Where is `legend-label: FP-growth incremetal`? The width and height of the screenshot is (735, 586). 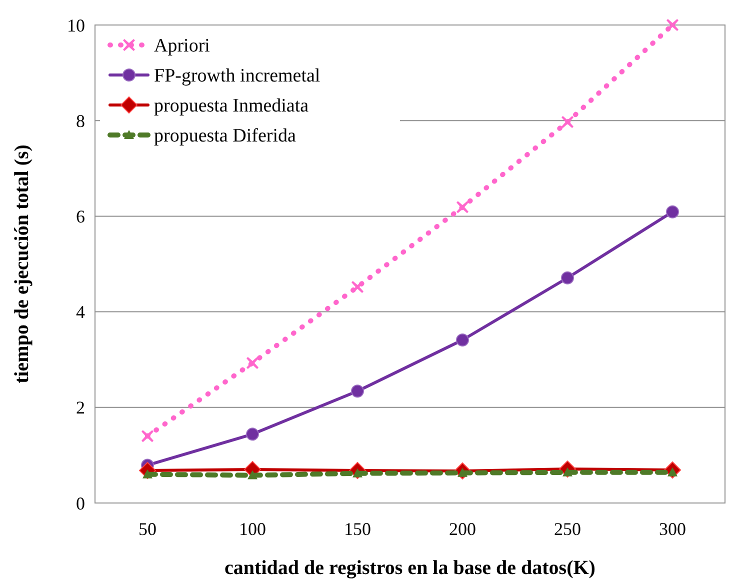
legend-label: FP-growth incremetal is located at coordinates (237, 76).